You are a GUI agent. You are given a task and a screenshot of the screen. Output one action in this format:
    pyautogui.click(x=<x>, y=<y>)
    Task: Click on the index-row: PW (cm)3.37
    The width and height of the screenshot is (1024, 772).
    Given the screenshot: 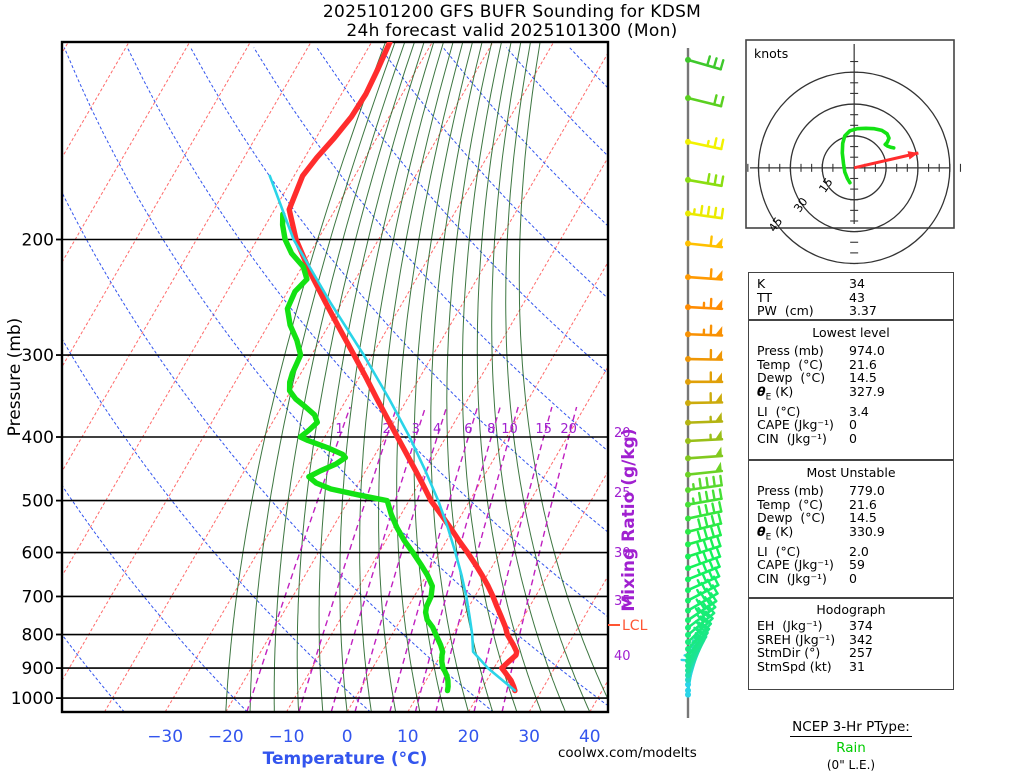 What is the action you would take?
    pyautogui.click(x=855, y=311)
    